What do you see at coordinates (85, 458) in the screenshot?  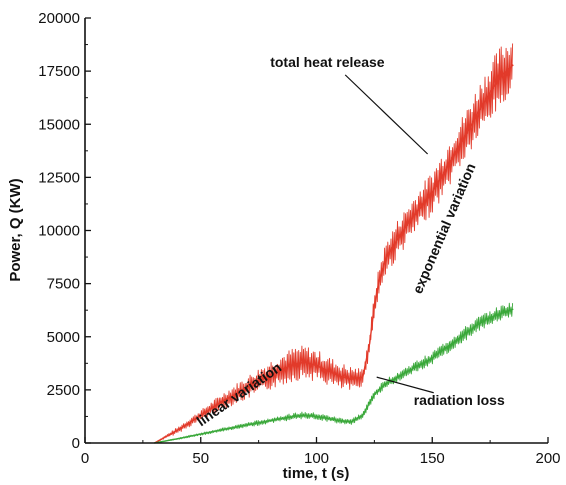 I see `x-tick-label: 0` at bounding box center [85, 458].